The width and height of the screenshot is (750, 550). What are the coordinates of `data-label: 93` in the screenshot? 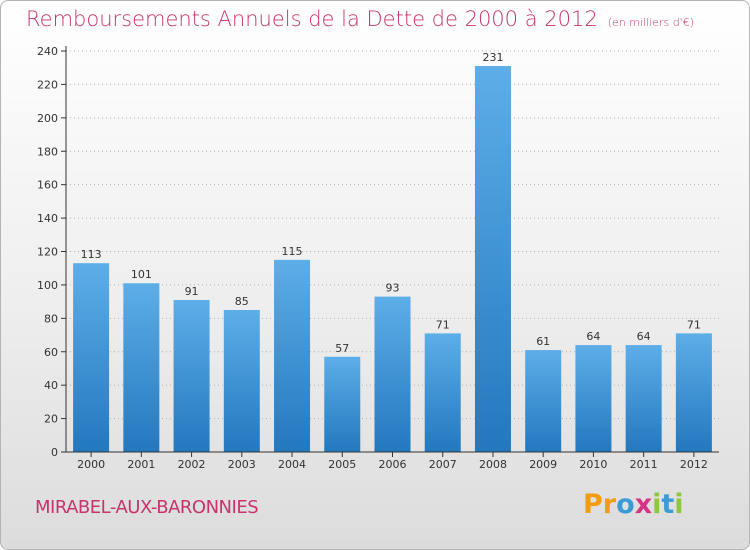 It's located at (393, 288).